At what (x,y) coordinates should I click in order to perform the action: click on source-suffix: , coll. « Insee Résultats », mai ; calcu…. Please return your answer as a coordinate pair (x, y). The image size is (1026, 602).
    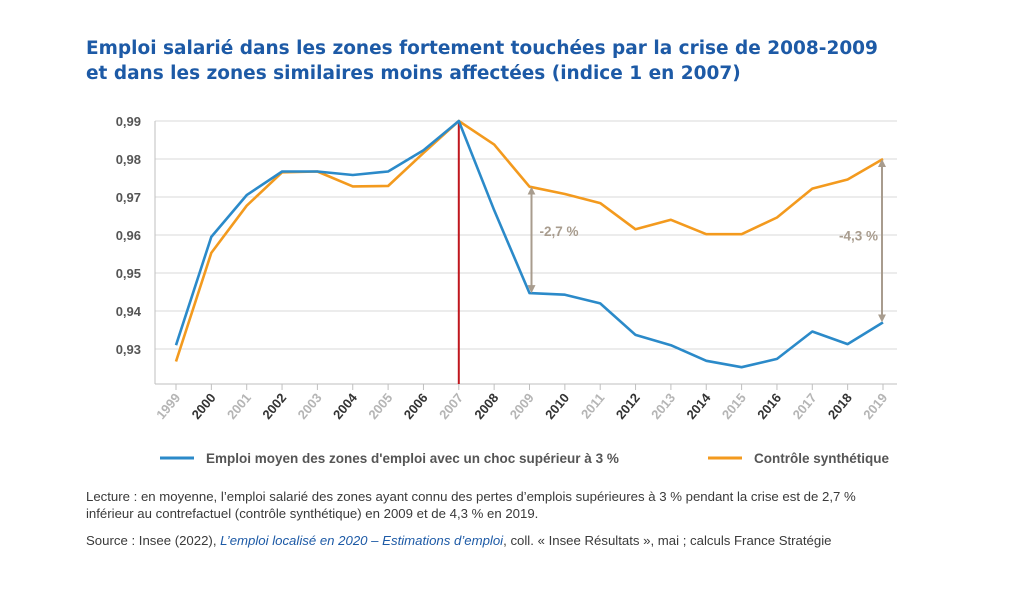
    Looking at the image, I should click on (667, 540).